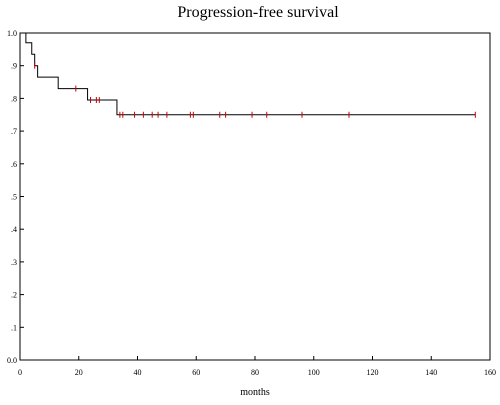 This screenshot has width=500, height=405. Describe the element at coordinates (14, 131) in the screenshot. I see `y-tick-label-7: .7` at that location.